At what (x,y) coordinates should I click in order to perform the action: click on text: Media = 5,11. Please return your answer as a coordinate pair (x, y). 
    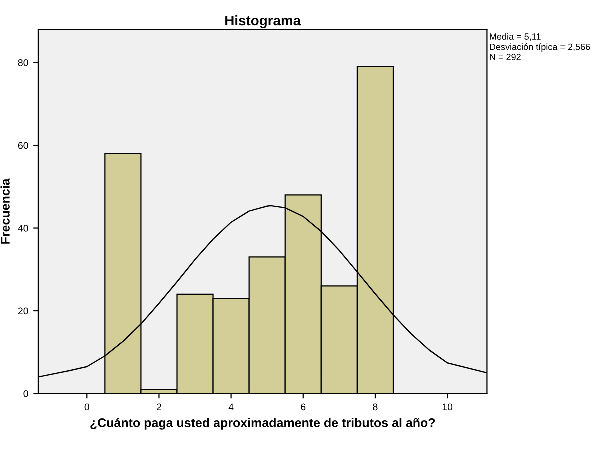
    Looking at the image, I should click on (515, 37).